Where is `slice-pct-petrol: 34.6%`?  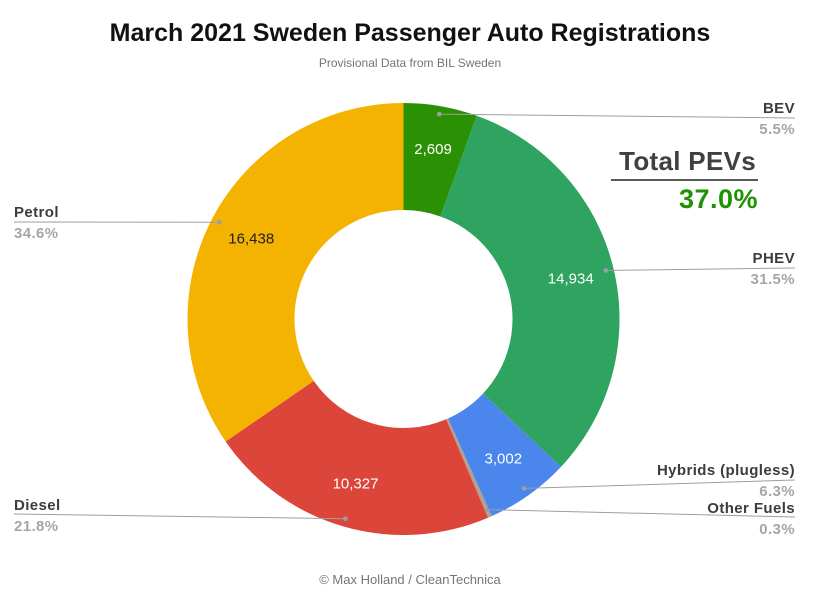
slice-pct-petrol: 34.6% is located at coordinates (36, 233).